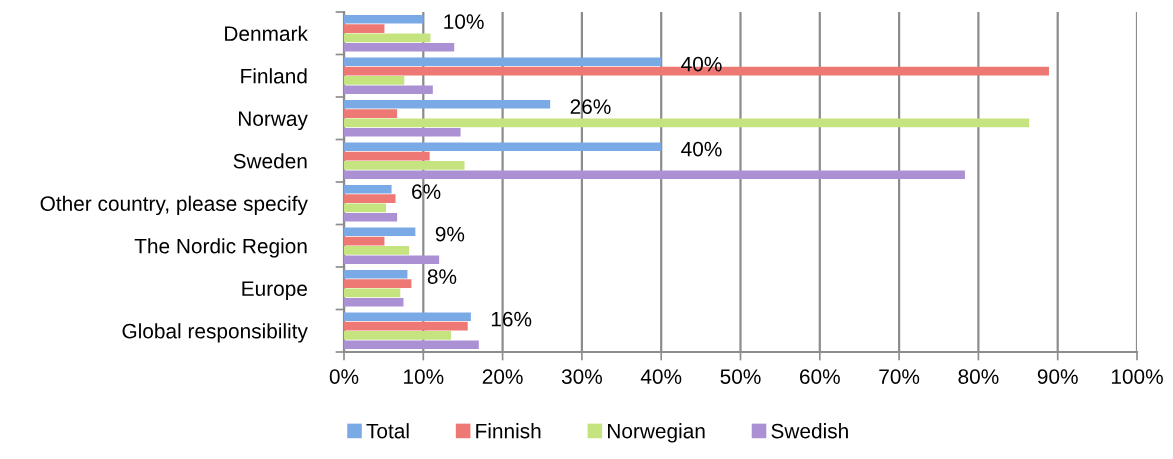  What do you see at coordinates (344, 376) in the screenshot?
I see `x-tick-label: 0%` at bounding box center [344, 376].